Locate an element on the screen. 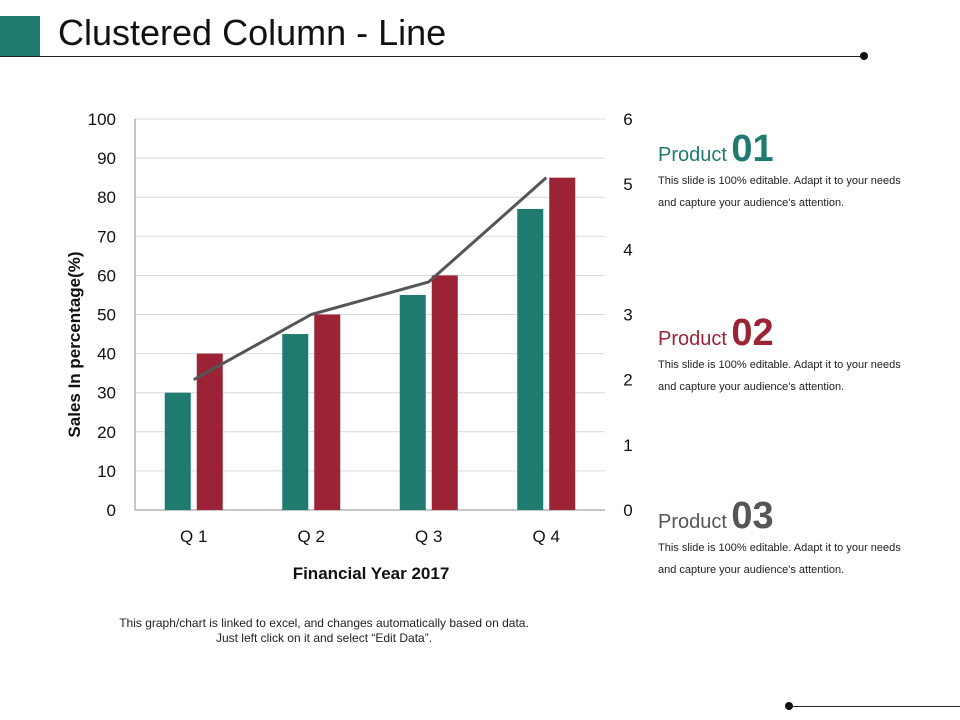 The width and height of the screenshot is (960, 720). y-tick-label: 60 is located at coordinates (106, 275).